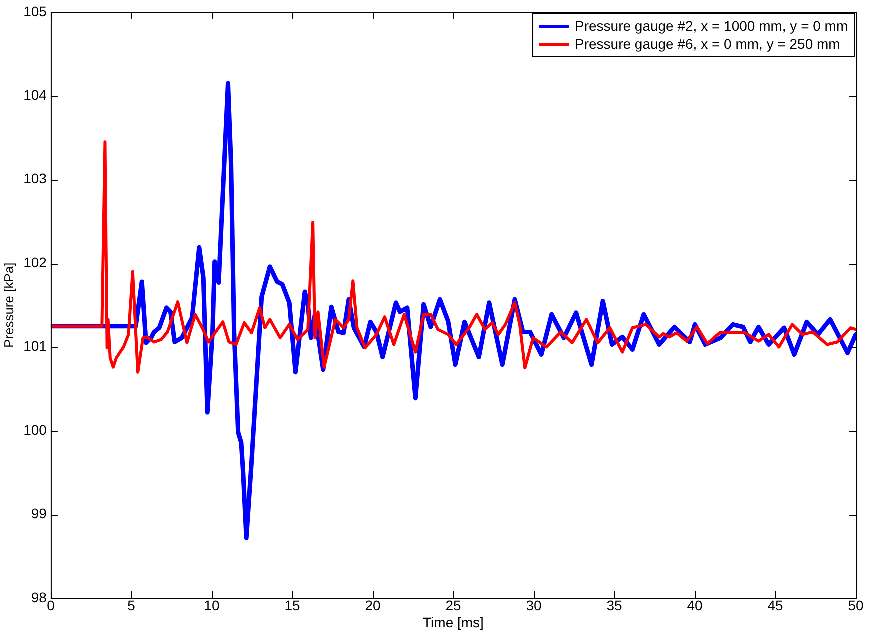  What do you see at coordinates (707, 44) in the screenshot?
I see `legend-label: Pressure gauge #6, x = 0 mm, y = 250 mm` at bounding box center [707, 44].